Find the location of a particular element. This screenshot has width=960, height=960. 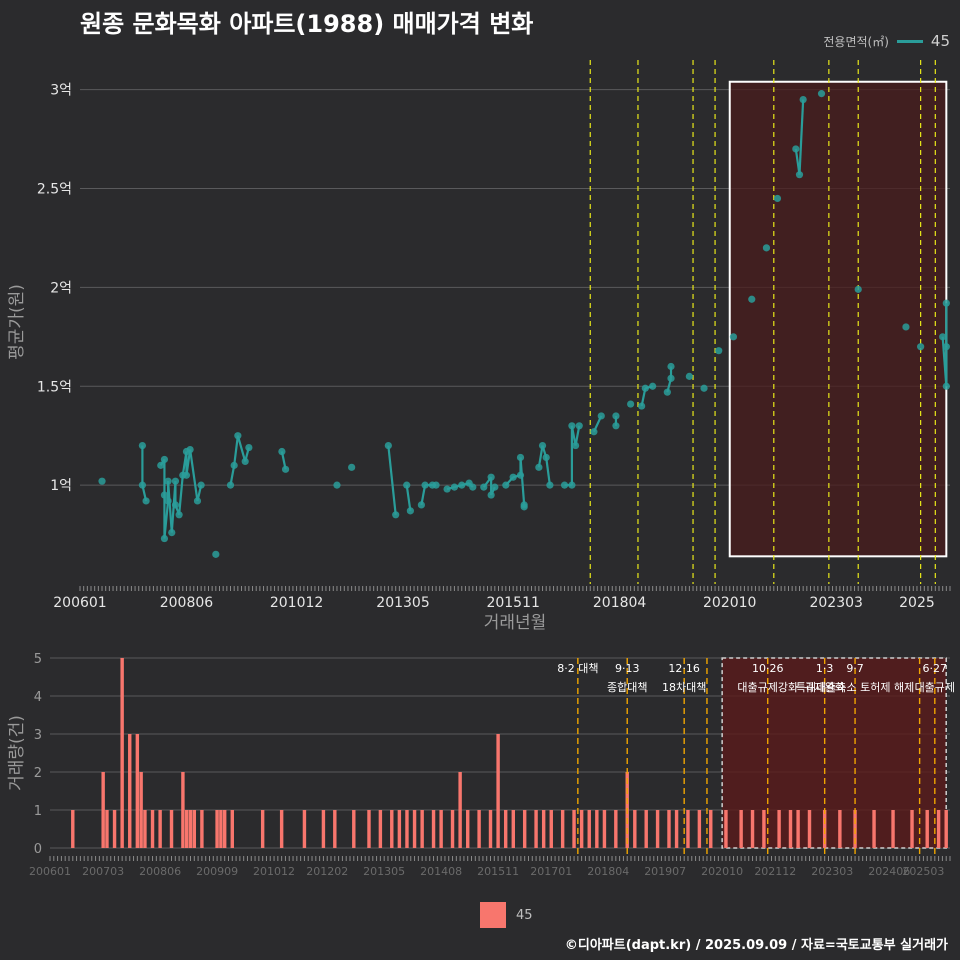

bottom-x-tick-label: 201701 is located at coordinates (551, 871).